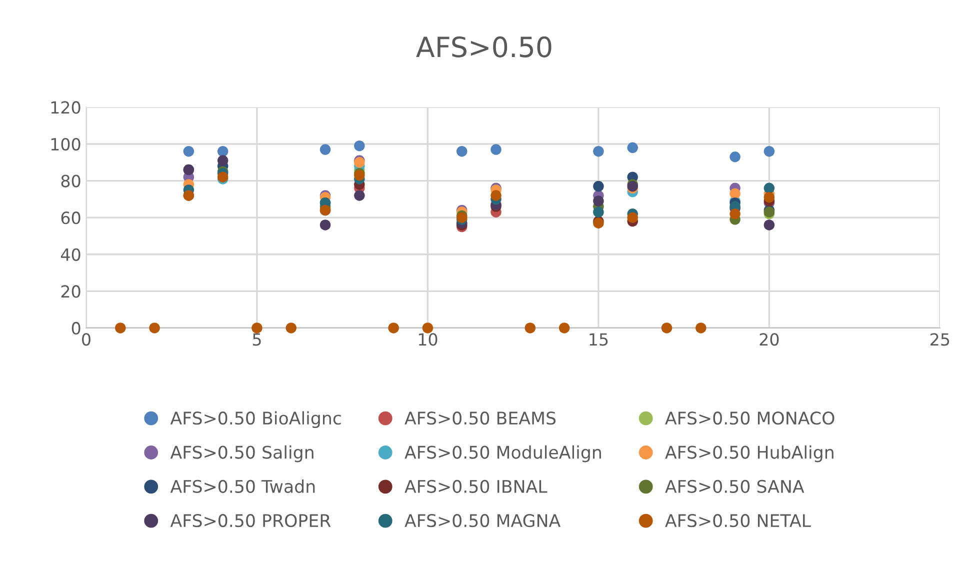 The image size is (969, 581). I want to click on legend-label: AFS>0.50 Salign, so click(242, 453).